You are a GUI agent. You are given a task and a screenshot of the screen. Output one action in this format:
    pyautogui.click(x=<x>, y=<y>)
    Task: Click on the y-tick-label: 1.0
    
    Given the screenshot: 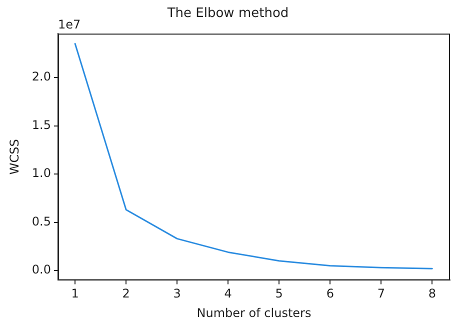 What is the action you would take?
    pyautogui.click(x=41, y=173)
    